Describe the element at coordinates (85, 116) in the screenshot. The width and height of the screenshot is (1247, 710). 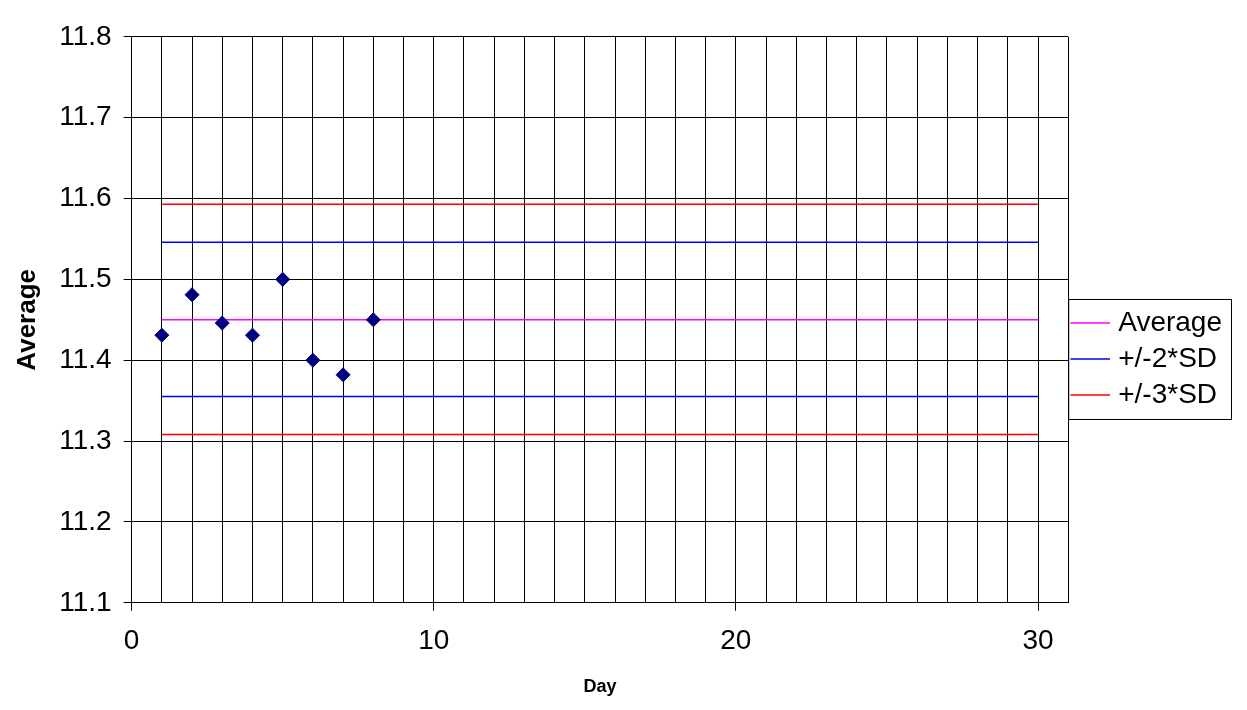
I see `y-tick-label: 11.7` at that location.